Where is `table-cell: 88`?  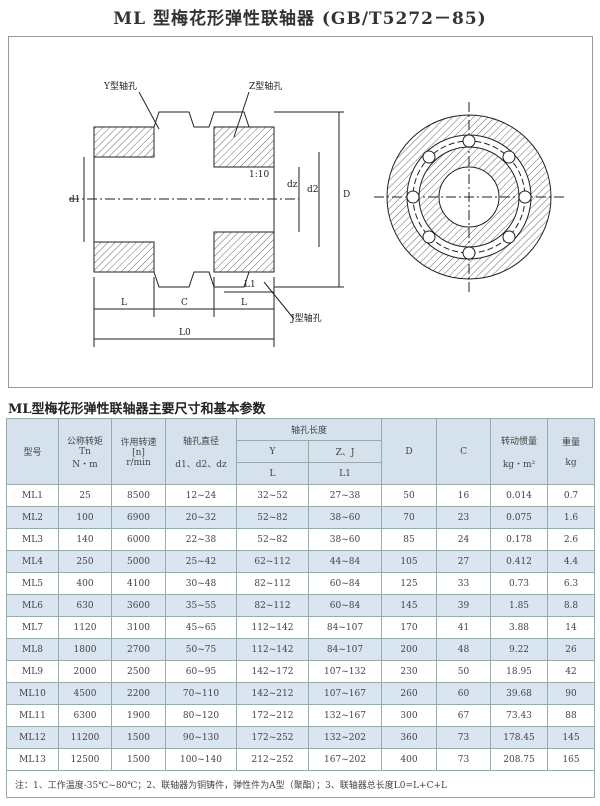
table-cell: 88 is located at coordinates (571, 715).